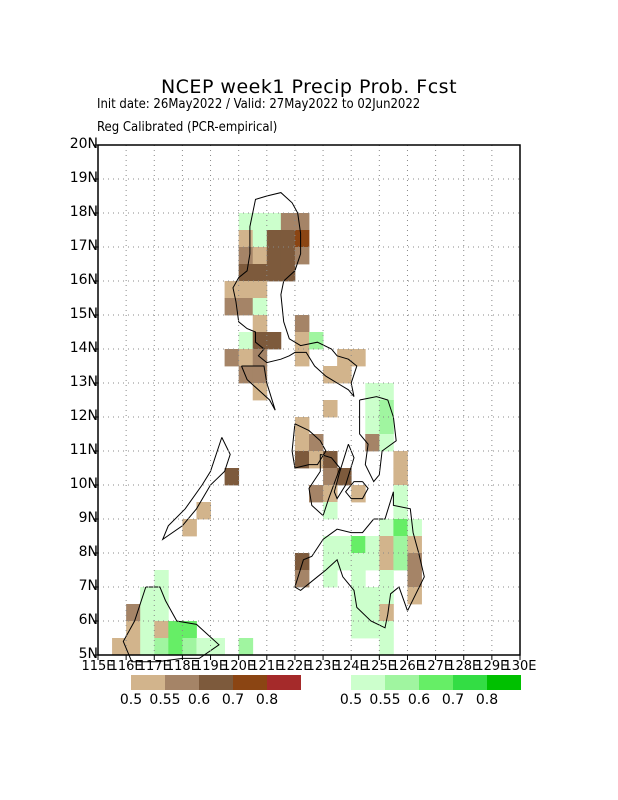 The width and height of the screenshot is (618, 800). Describe the element at coordinates (131, 700) in the screenshot. I see `dry-legend-label: 0.5` at that location.